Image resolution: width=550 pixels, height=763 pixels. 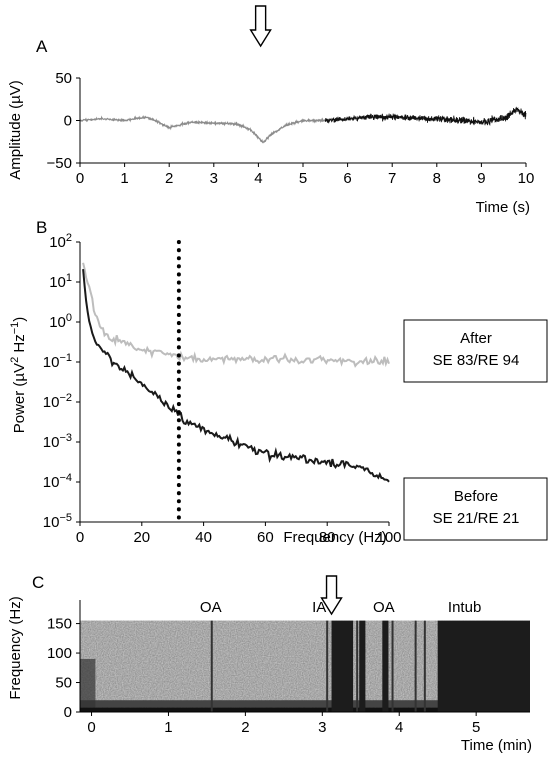 I want to click on panel-c-y-tick-label: 100, so click(x=59, y=653).